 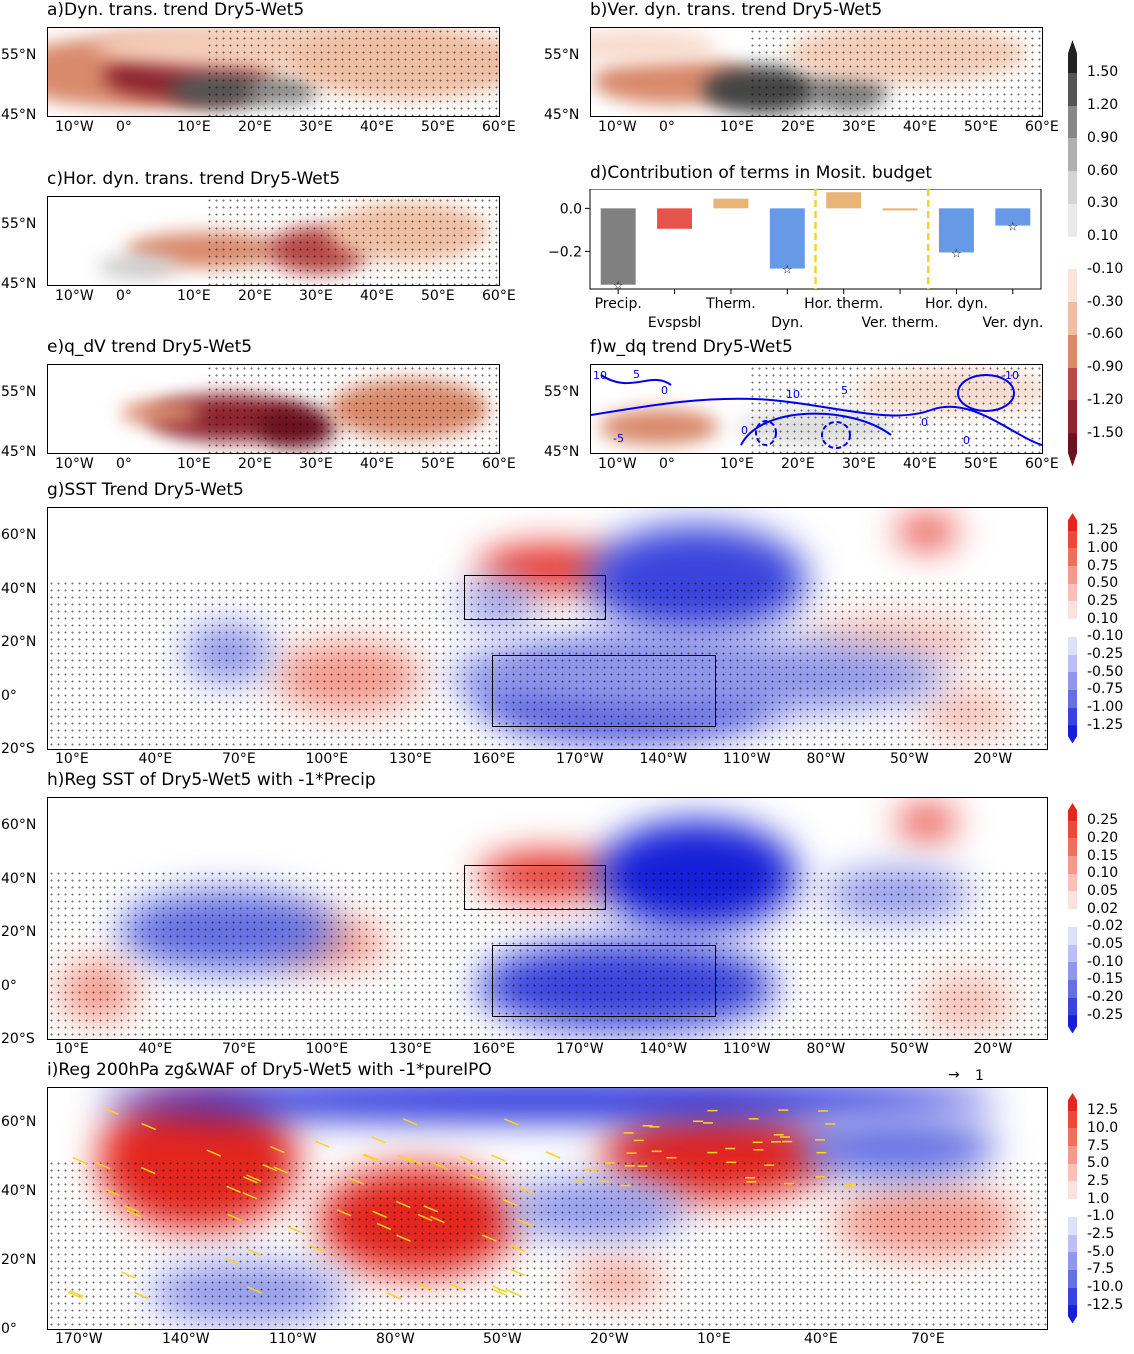 I want to click on lon-tick-label: 50°W, so click(x=909, y=1049).